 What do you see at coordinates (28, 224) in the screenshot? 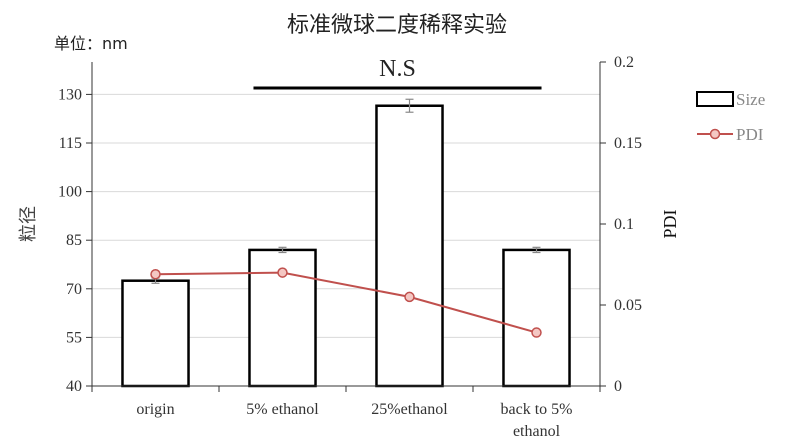
I see `y-left-axis-title: 粒径` at bounding box center [28, 224].